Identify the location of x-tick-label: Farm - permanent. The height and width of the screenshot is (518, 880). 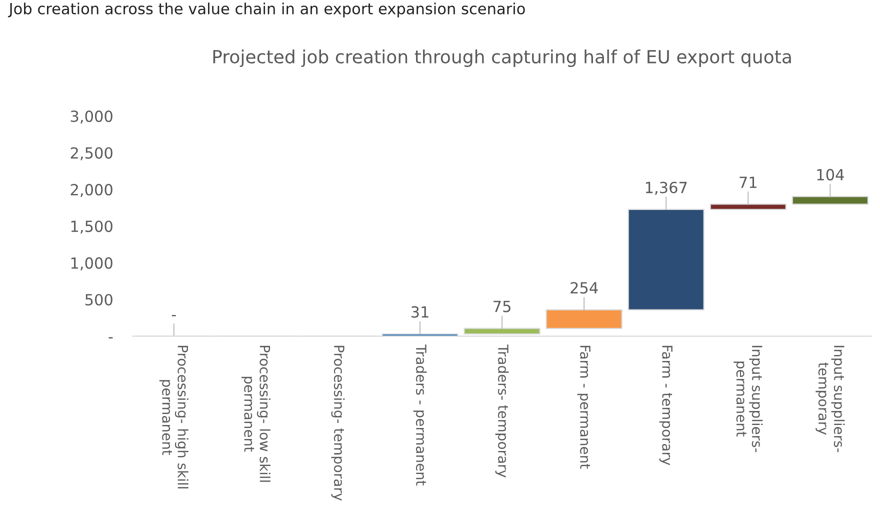
(583, 407).